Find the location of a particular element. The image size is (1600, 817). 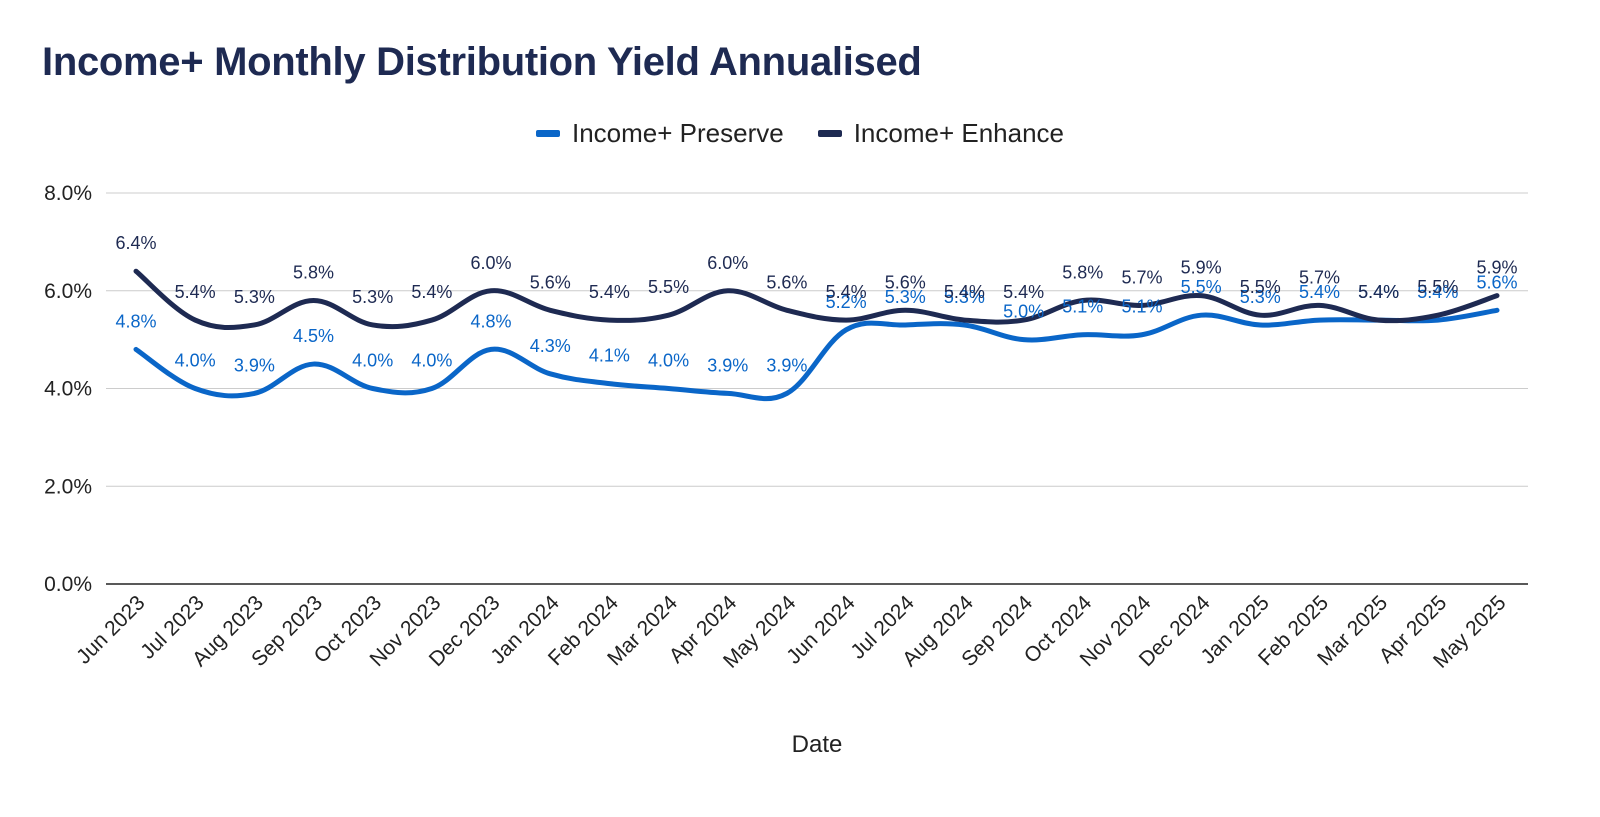

data-label-0-0: 4.8% is located at coordinates (135, 321).